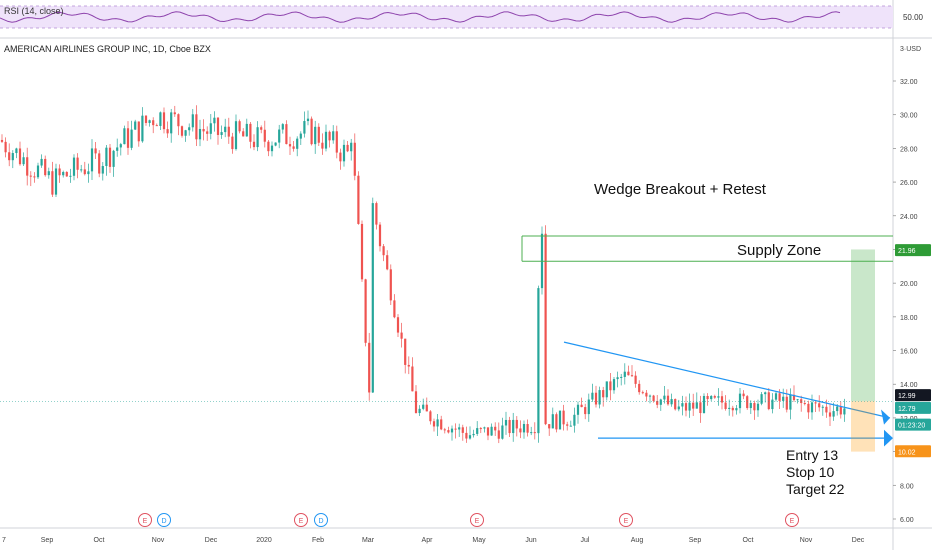 Image resolution: width=932 pixels, height=550 pixels. Describe the element at coordinates (680, 189) in the screenshot. I see `annotation-headline: Wedge Breakout + Retest` at that location.